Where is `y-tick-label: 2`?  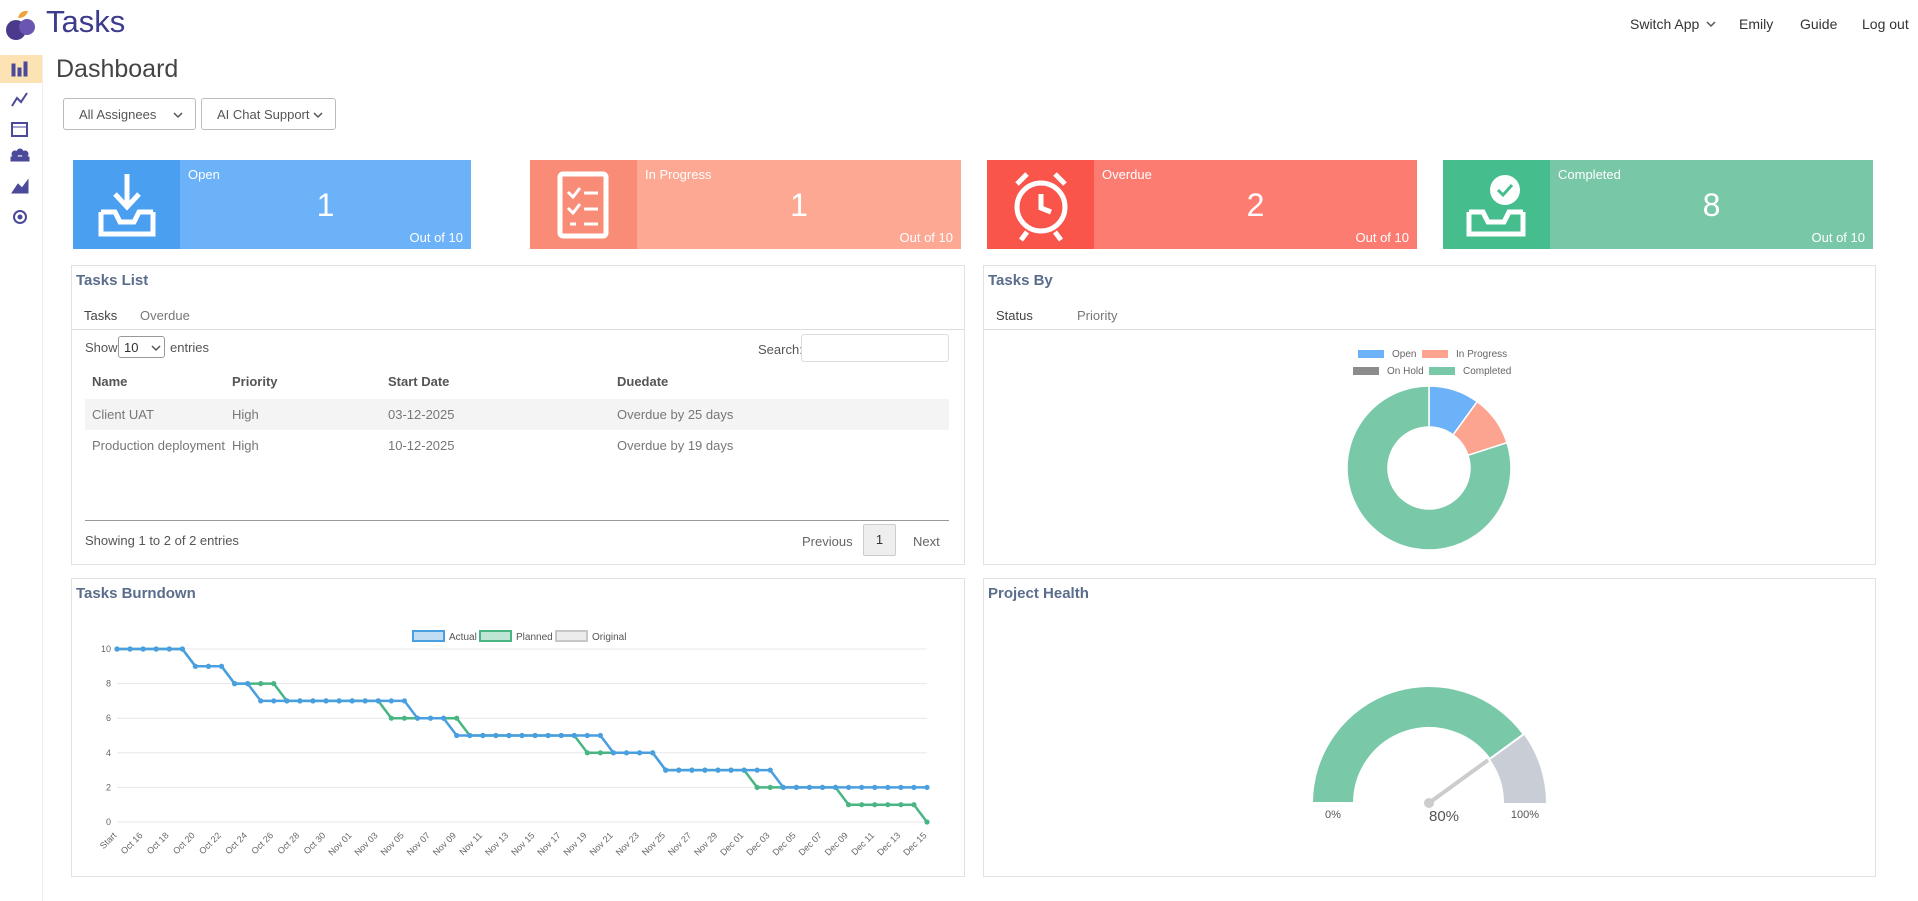
y-tick-label: 2 is located at coordinates (108, 787).